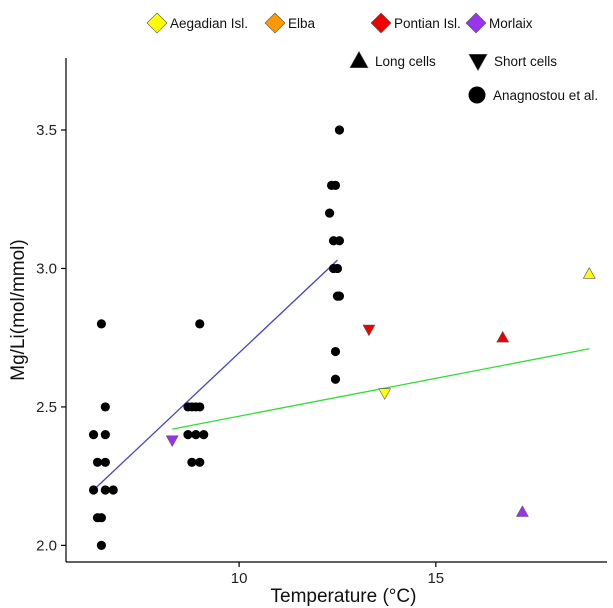 The width and height of the screenshot is (613, 608). I want to click on legend-label: Long cells, so click(405, 61).